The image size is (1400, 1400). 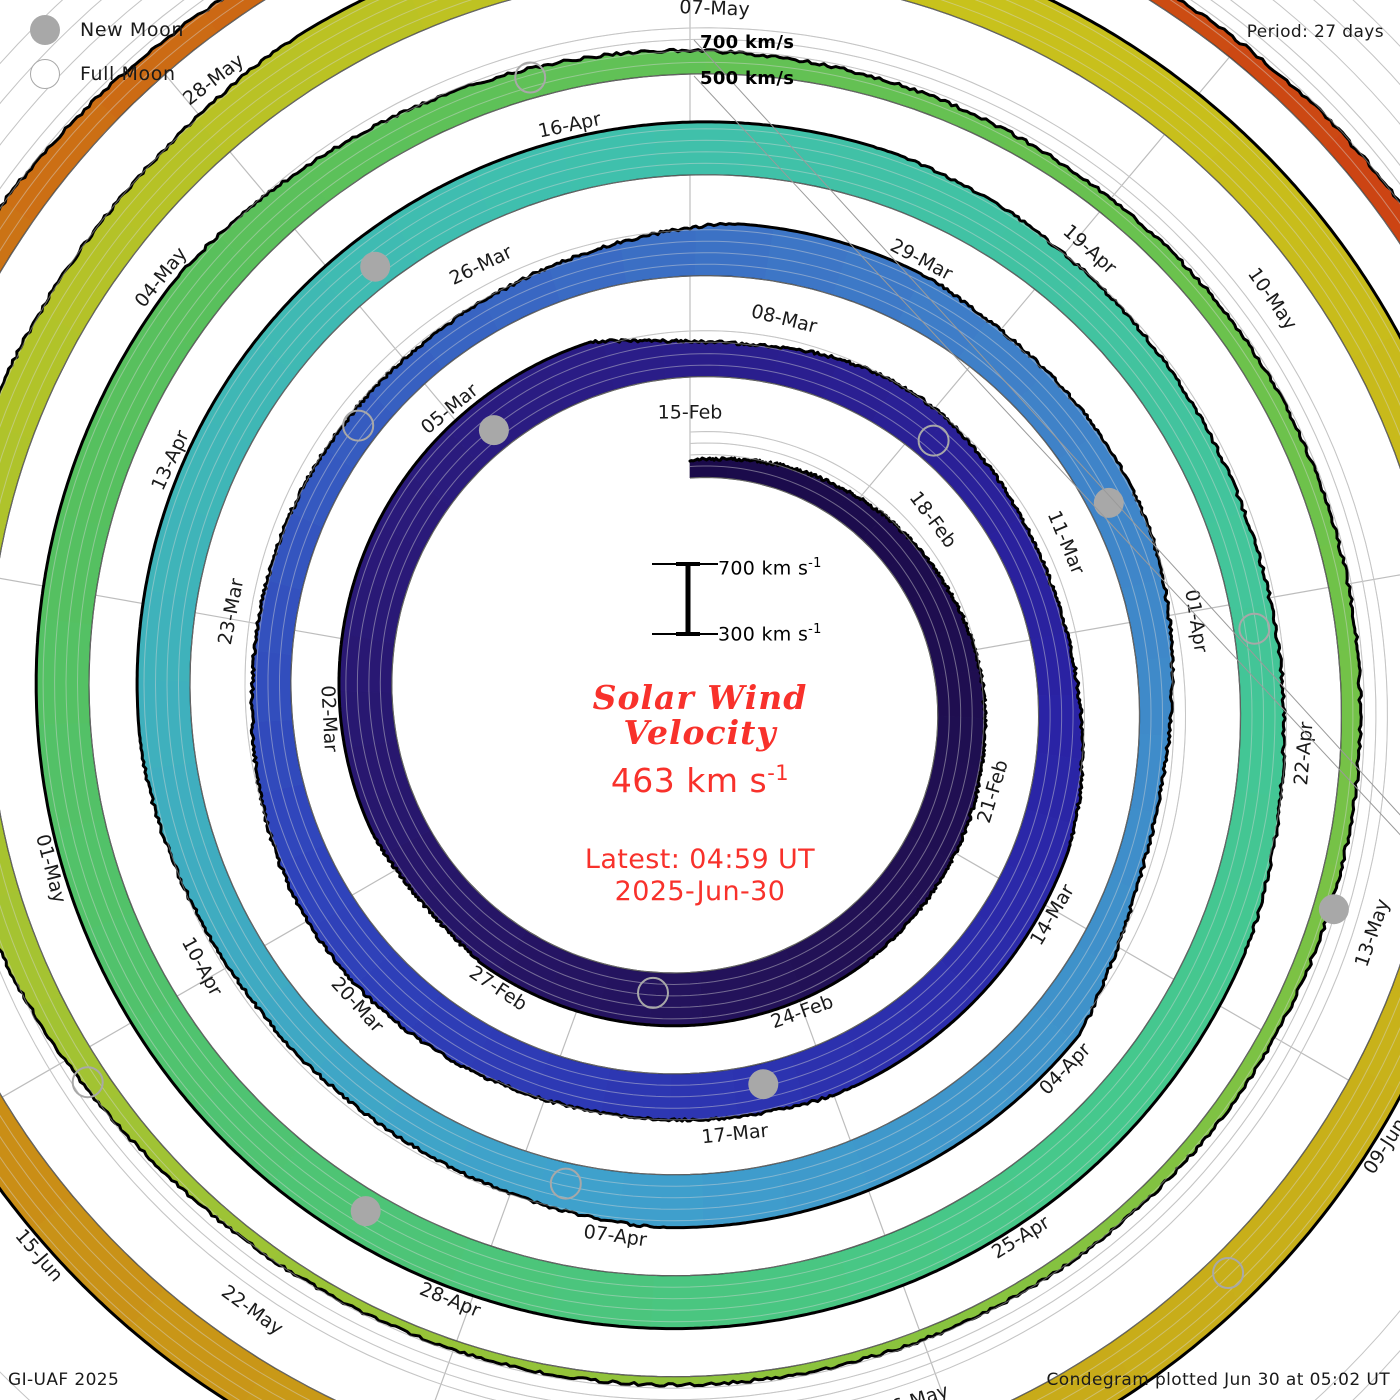 I want to click on scale-callout-700: 700 km/s, so click(x=747, y=42).